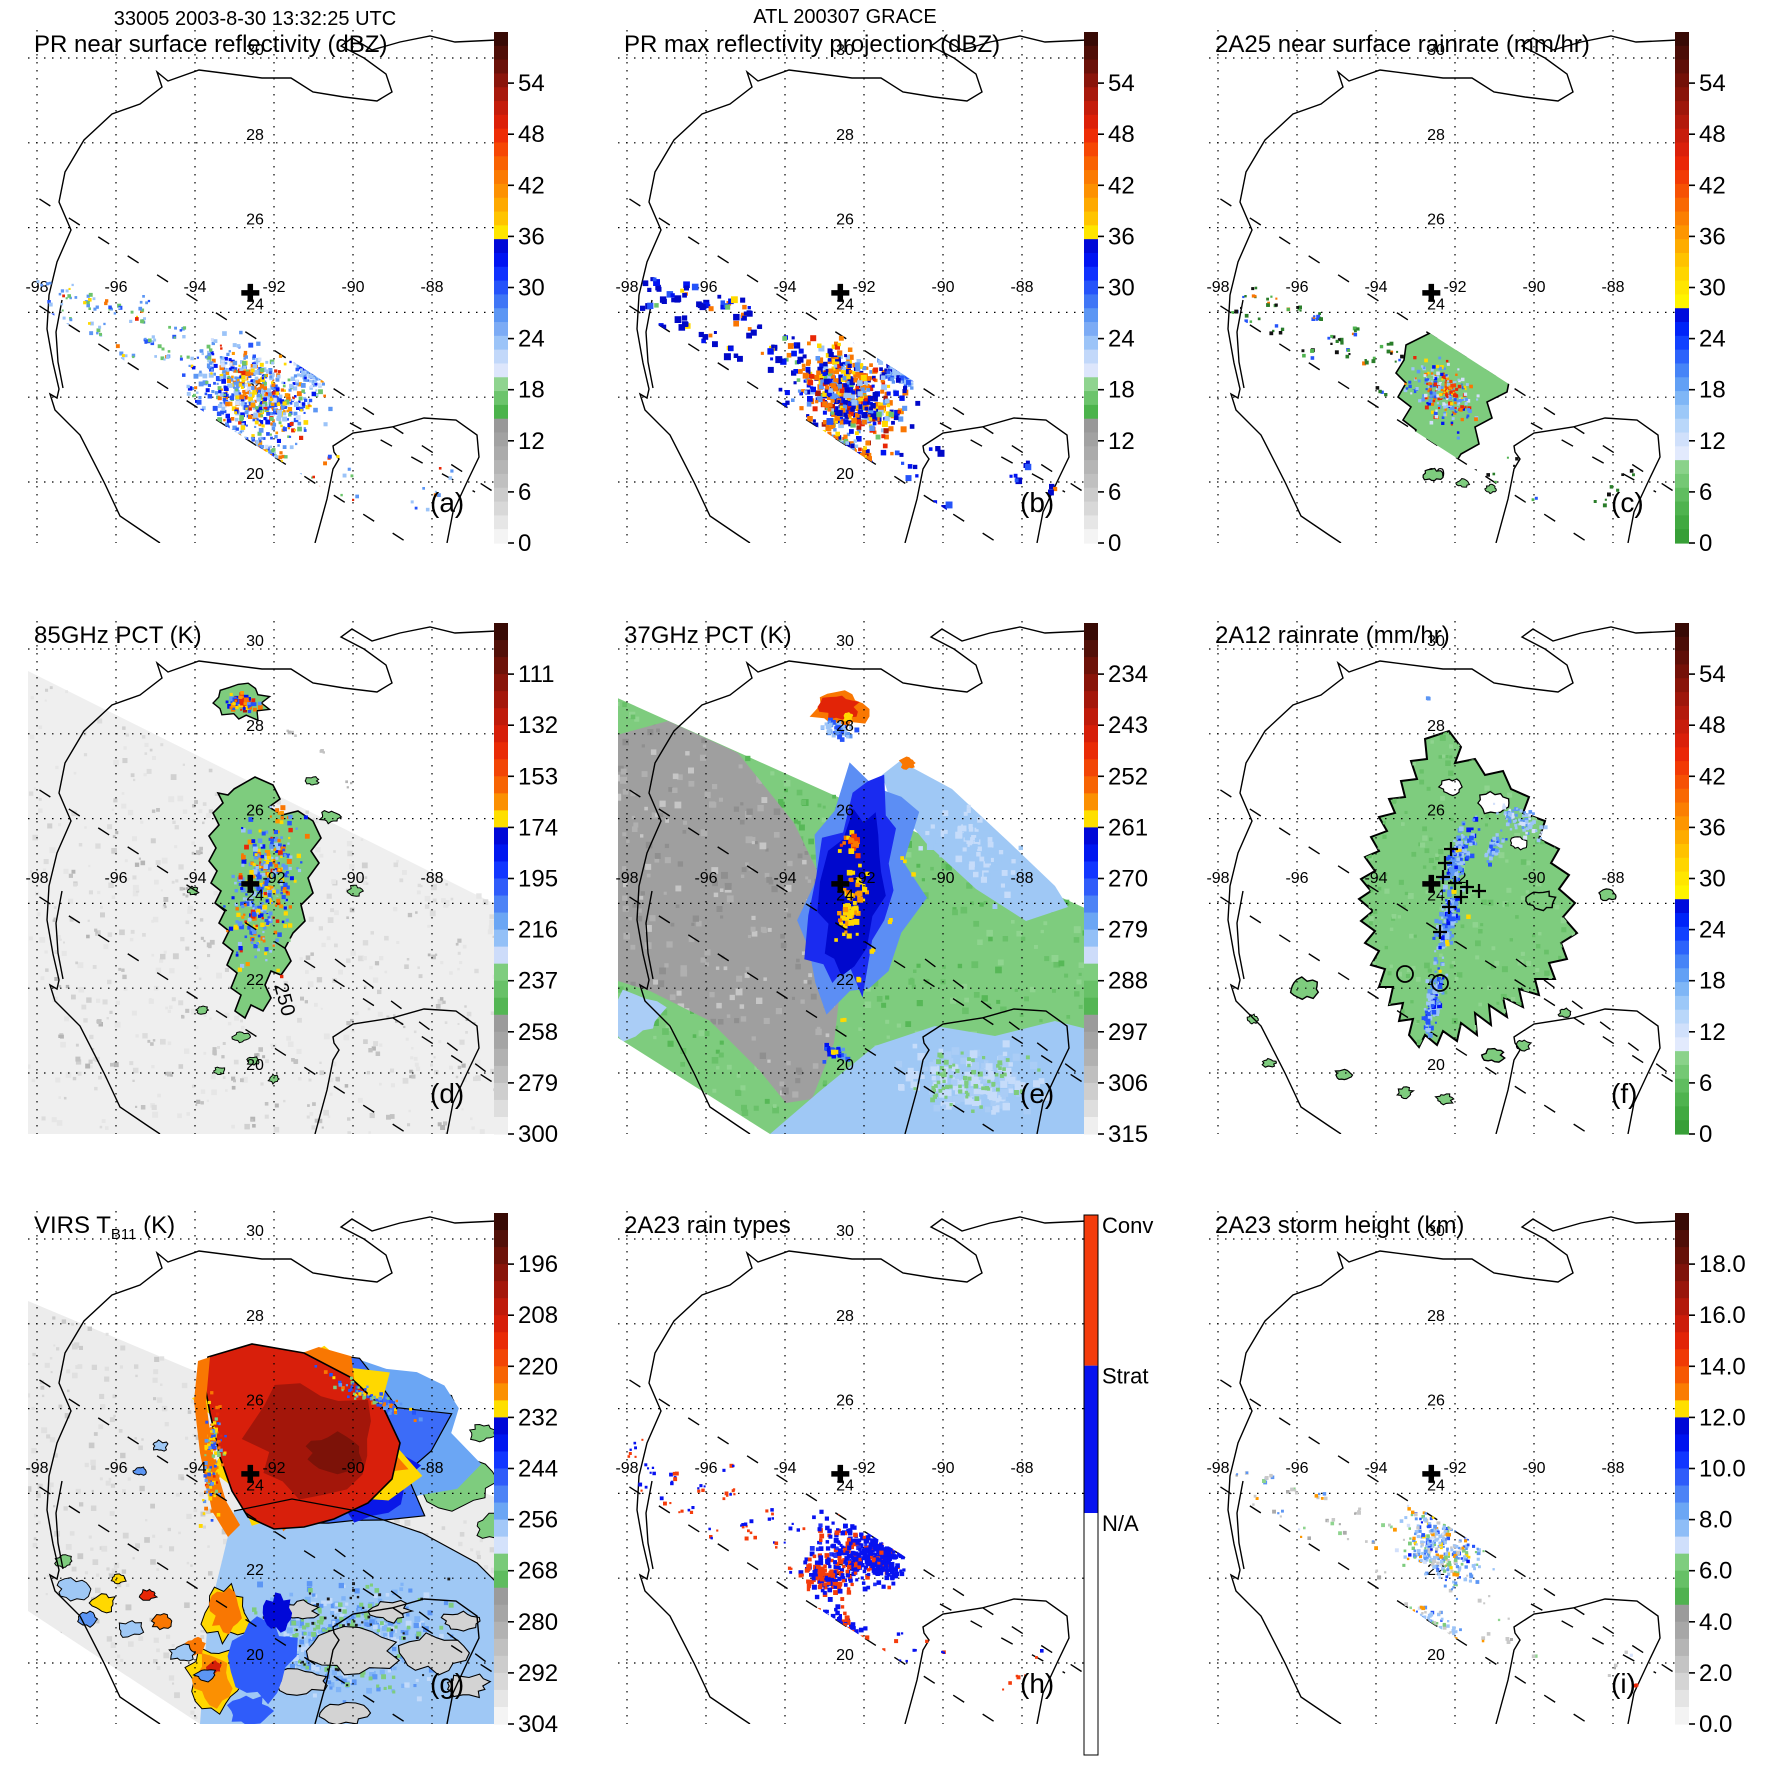 The image size is (1771, 1771). I want to click on panel-letter: (e), so click(1037, 1093).